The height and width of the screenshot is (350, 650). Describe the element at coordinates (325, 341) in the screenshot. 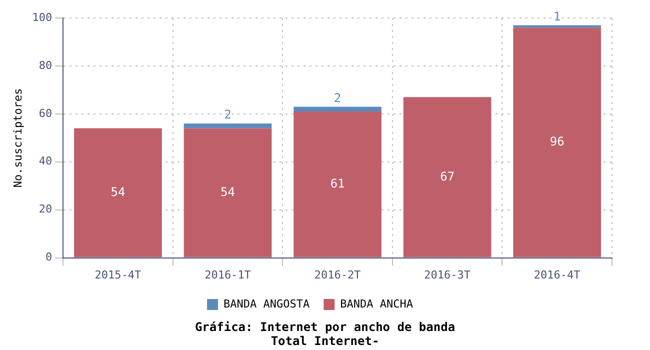

I see `text: Total Internet-` at that location.